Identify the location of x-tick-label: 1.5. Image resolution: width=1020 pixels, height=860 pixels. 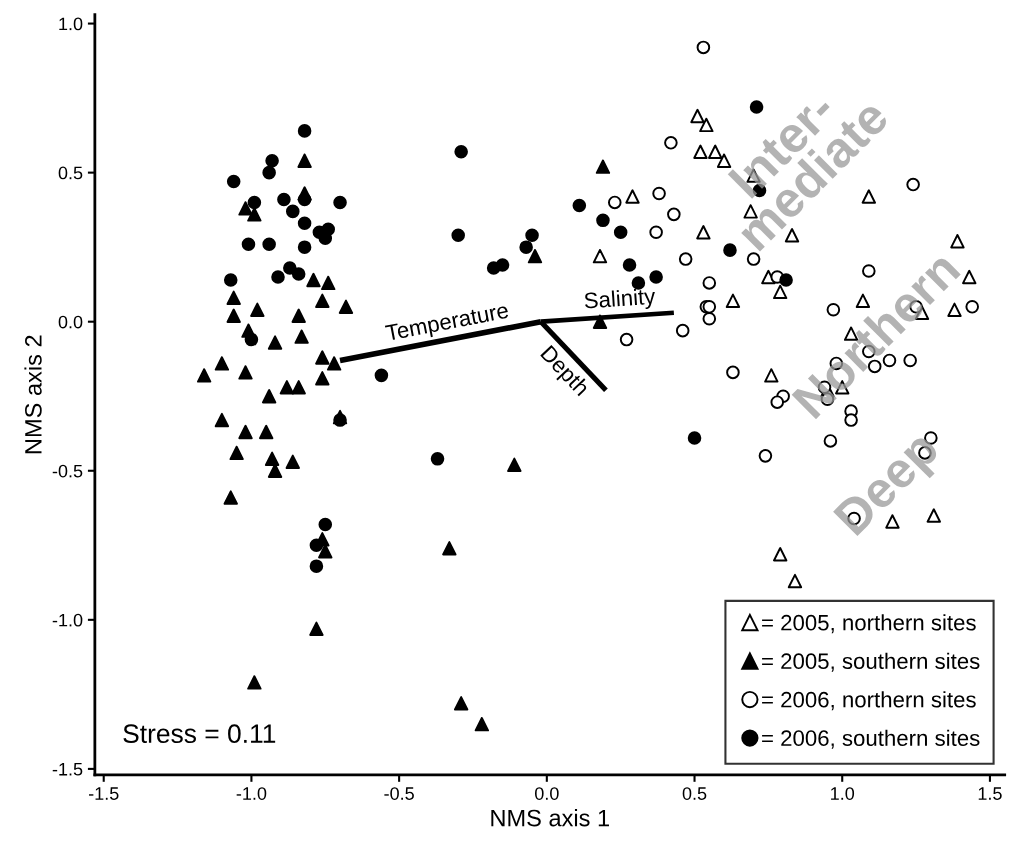
(990, 793).